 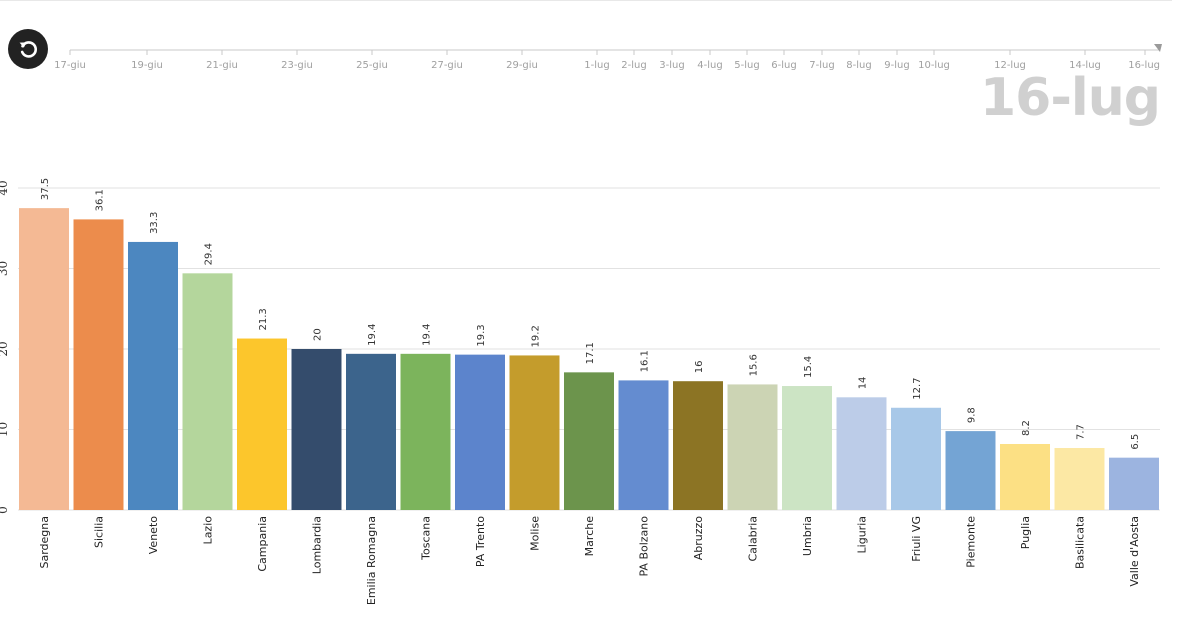 What do you see at coordinates (783, 65) in the screenshot?
I see `timeline-tick-label: 6-lug` at bounding box center [783, 65].